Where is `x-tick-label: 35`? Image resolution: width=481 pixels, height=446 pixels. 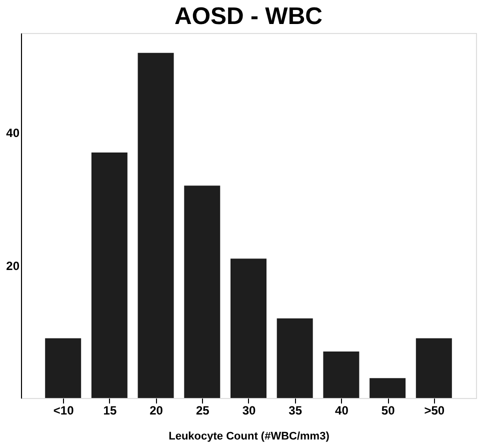 x-tick-label: 35 is located at coordinates (295, 411).